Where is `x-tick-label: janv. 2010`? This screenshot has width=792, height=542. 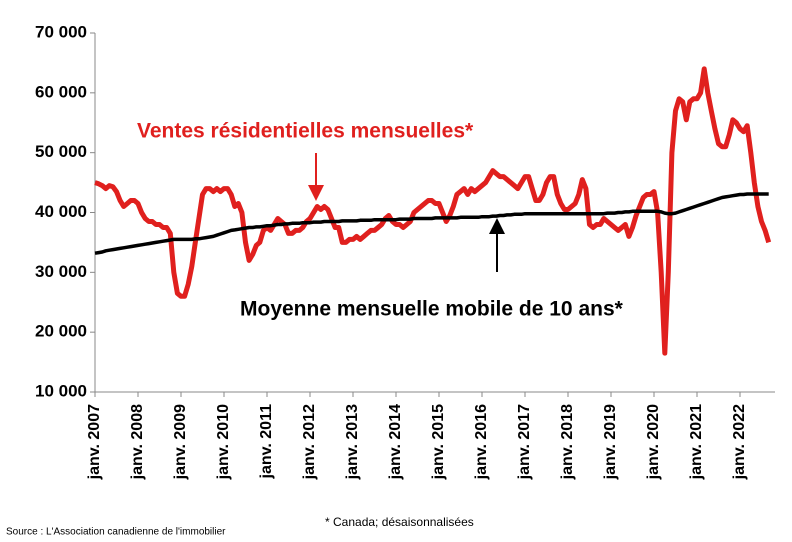
x-tick-label: janv. 2010 is located at coordinates (223, 442).